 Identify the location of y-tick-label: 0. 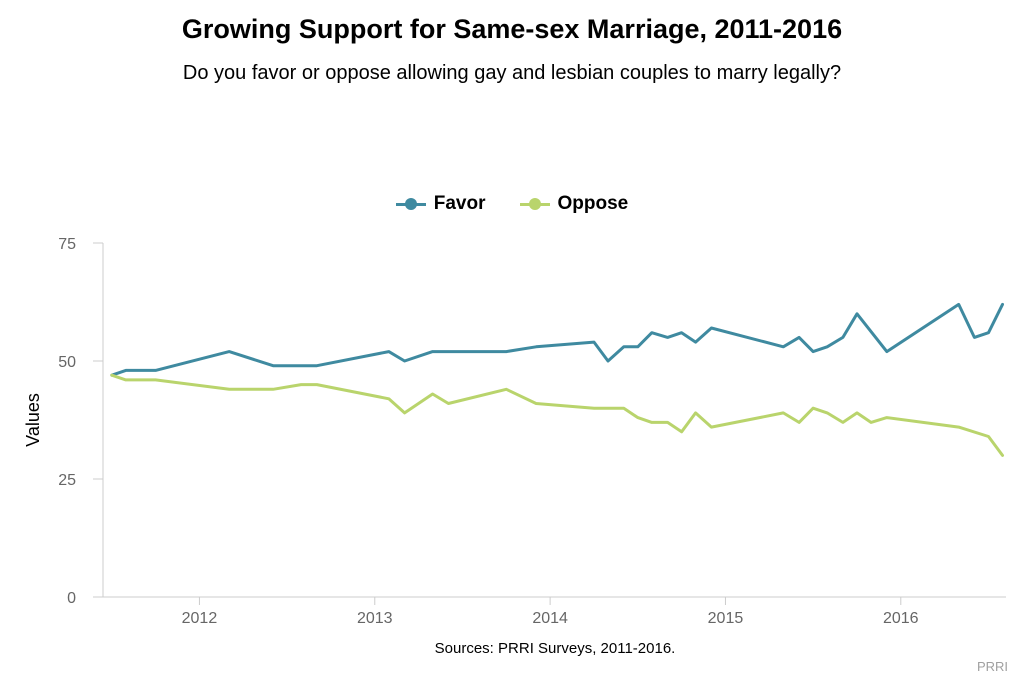
(71, 598).